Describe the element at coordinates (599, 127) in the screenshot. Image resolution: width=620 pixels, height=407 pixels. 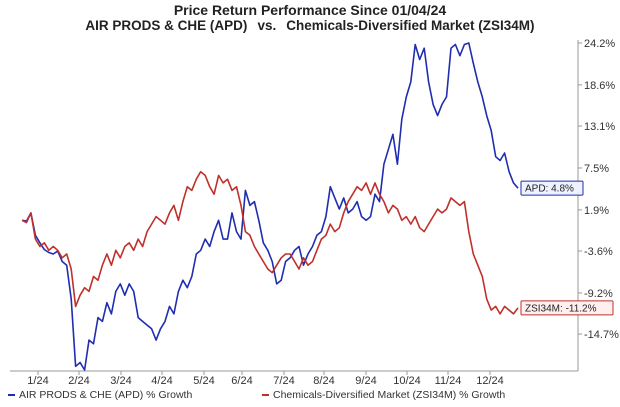
I see `y-tick-label: 13.1%` at that location.